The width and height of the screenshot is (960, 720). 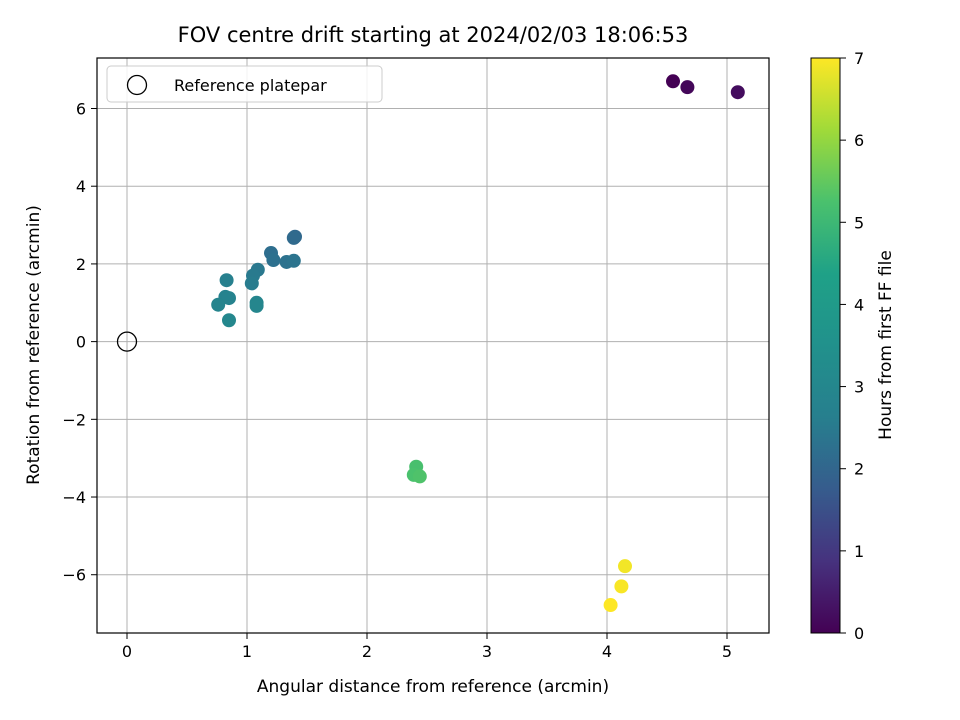 What do you see at coordinates (433, 687) in the screenshot?
I see `x-axis-label: Angular distance from reference (arcmin)` at bounding box center [433, 687].